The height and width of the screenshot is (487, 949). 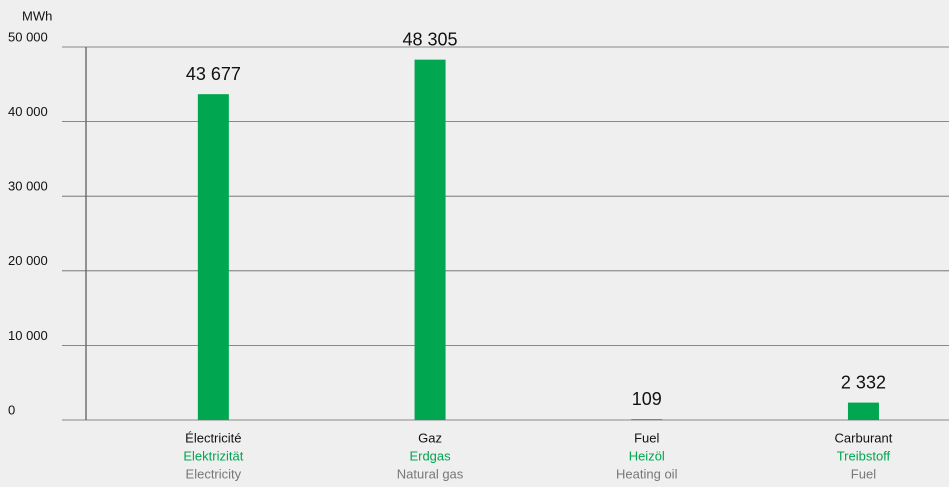 I want to click on y-tick-label: 20 000, so click(x=28, y=260).